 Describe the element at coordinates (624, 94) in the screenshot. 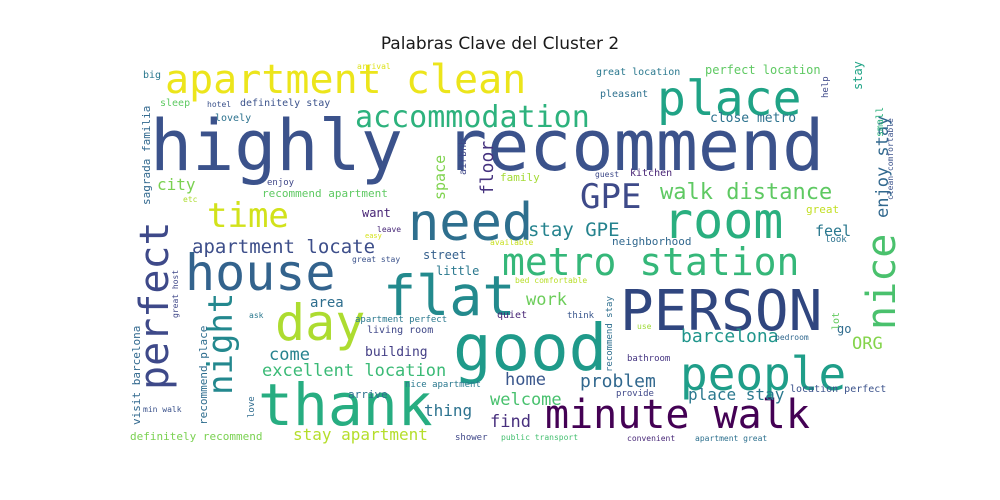

I see `word-pleasant: pleasant` at that location.